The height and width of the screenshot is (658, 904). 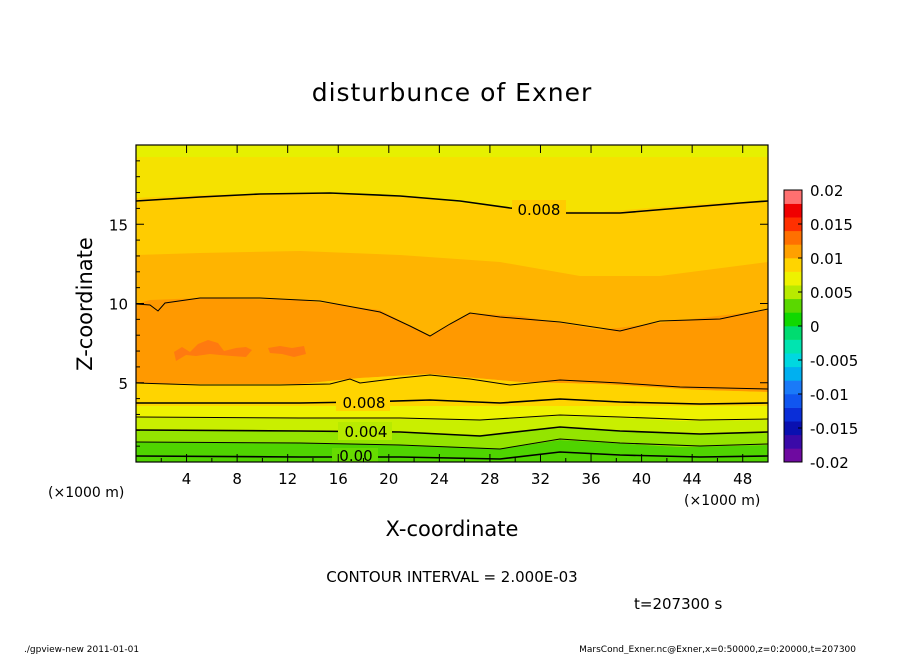 What do you see at coordinates (237, 479) in the screenshot?
I see `x-tick-label: 8` at bounding box center [237, 479].